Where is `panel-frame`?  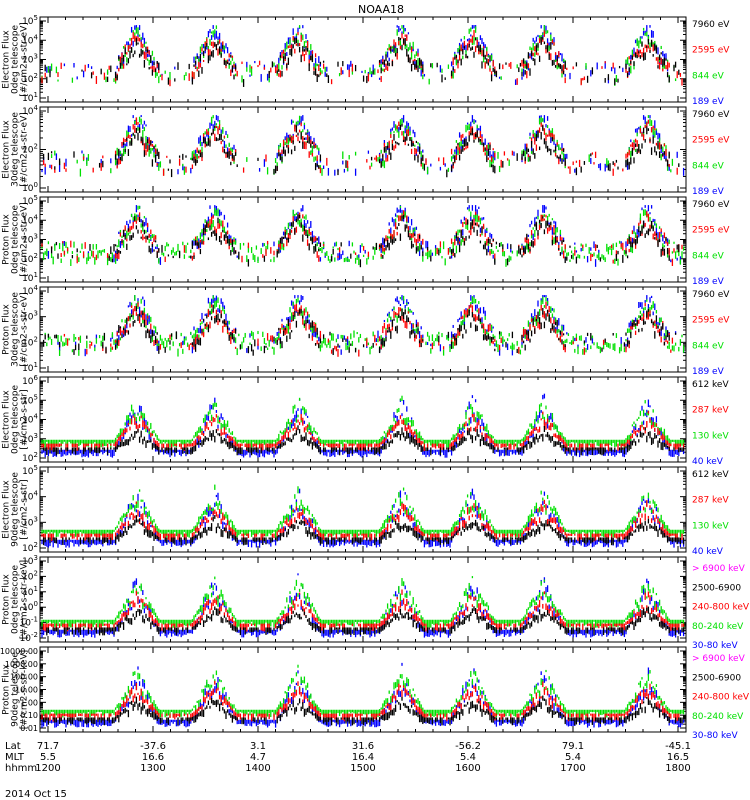 panel-frame is located at coordinates (363, 329).